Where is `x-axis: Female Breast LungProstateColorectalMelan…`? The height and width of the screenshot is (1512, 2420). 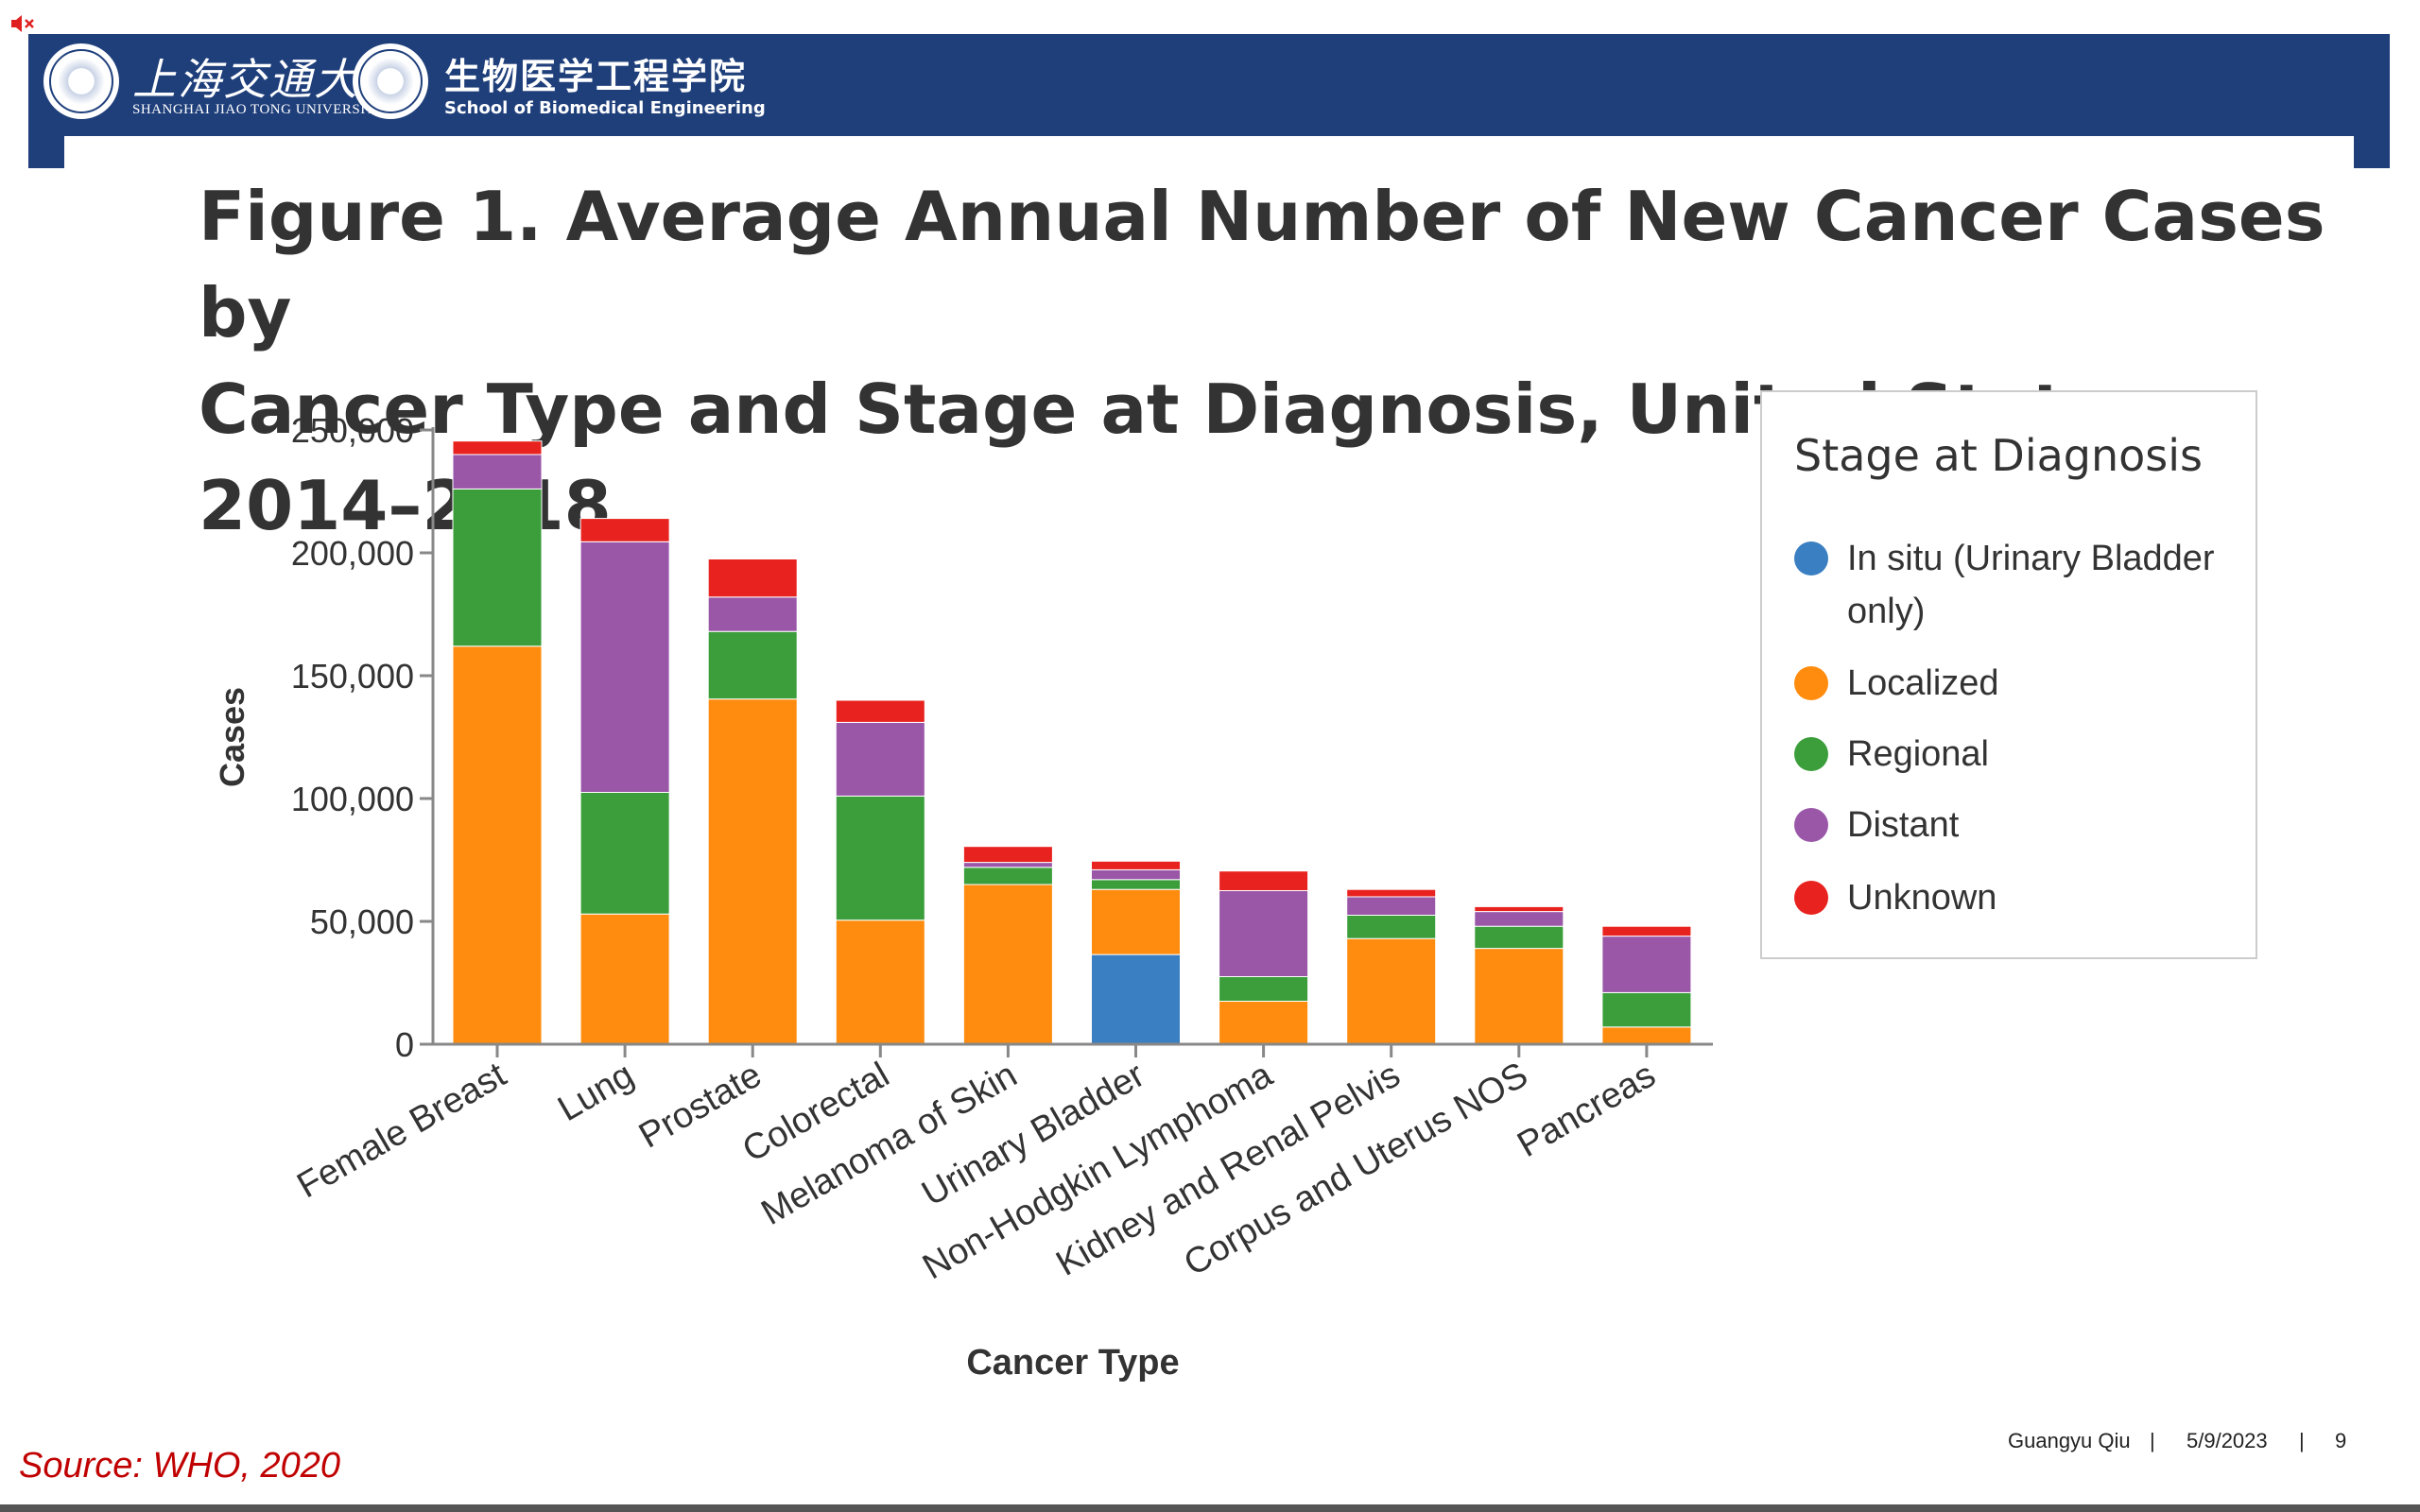 x-axis: Female Breast LungProstateColorectalMelan… is located at coordinates (977, 1165).